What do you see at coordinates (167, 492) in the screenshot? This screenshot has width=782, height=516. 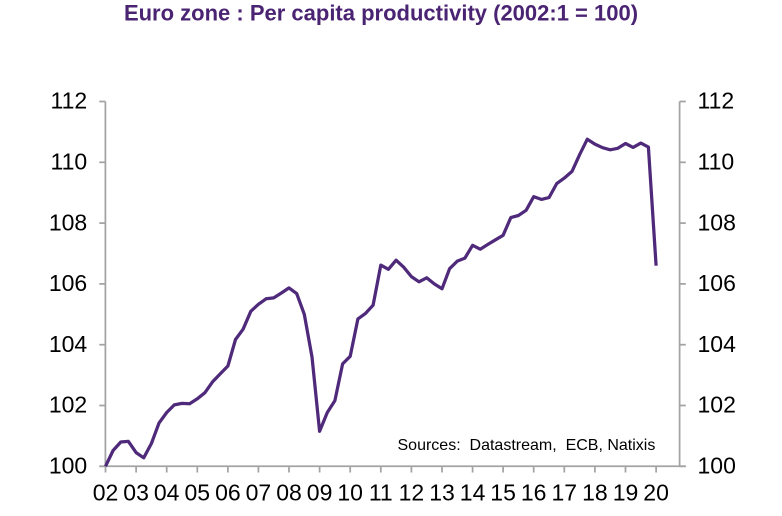 I see `svg-text: 04` at bounding box center [167, 492].